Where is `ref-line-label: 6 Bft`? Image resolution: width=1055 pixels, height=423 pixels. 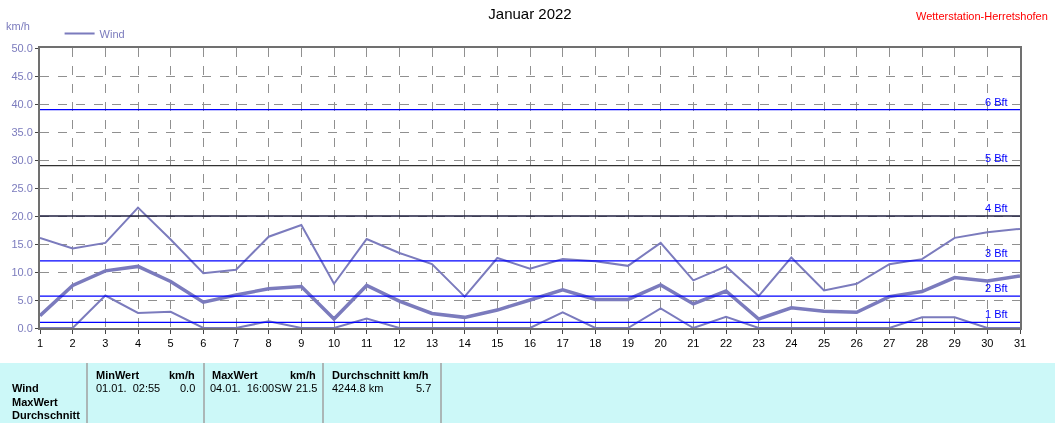
ref-line-label: 6 Bft is located at coordinates (996, 102).